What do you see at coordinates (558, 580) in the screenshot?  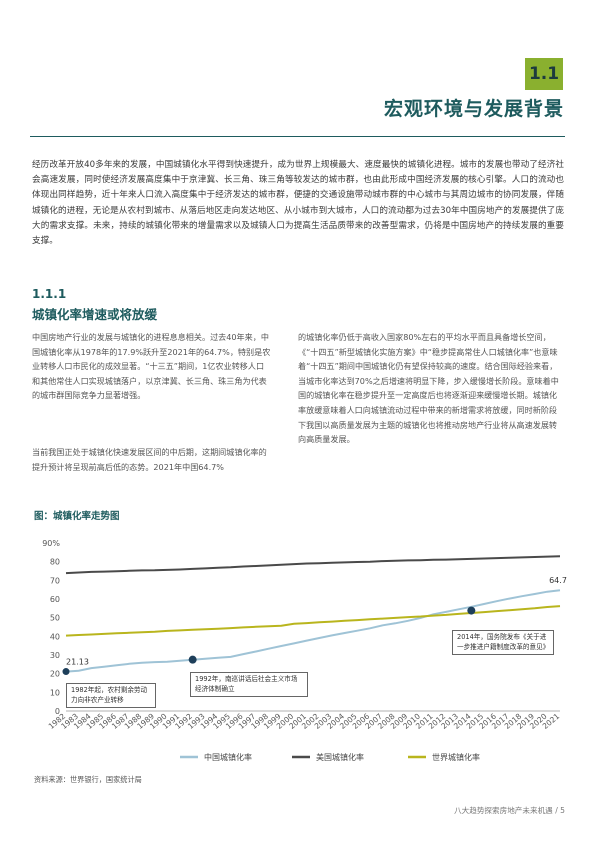 I see `data-label: 64.7` at bounding box center [558, 580].